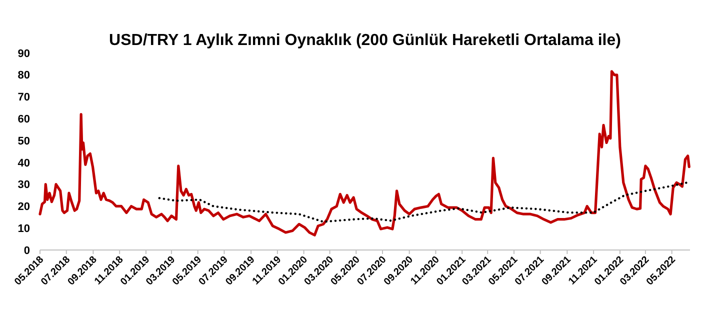 The width and height of the screenshot is (706, 310). Describe the element at coordinates (424, 202) in the screenshot. I see `line-series` at that location.